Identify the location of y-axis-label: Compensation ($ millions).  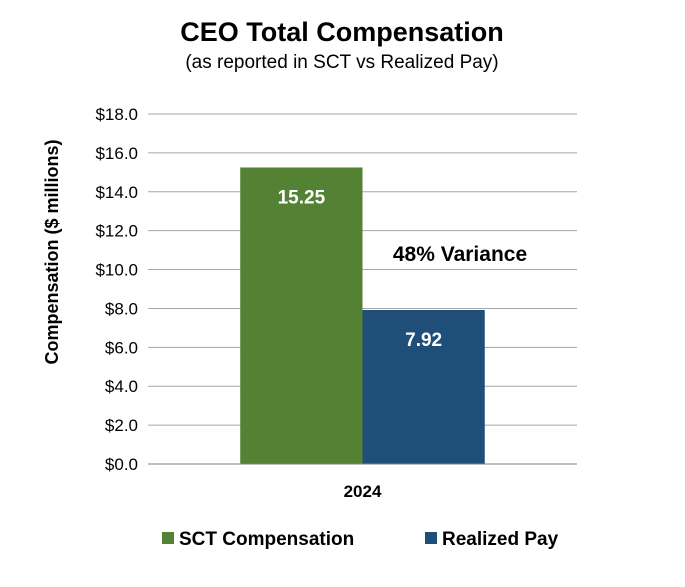
(52, 251).